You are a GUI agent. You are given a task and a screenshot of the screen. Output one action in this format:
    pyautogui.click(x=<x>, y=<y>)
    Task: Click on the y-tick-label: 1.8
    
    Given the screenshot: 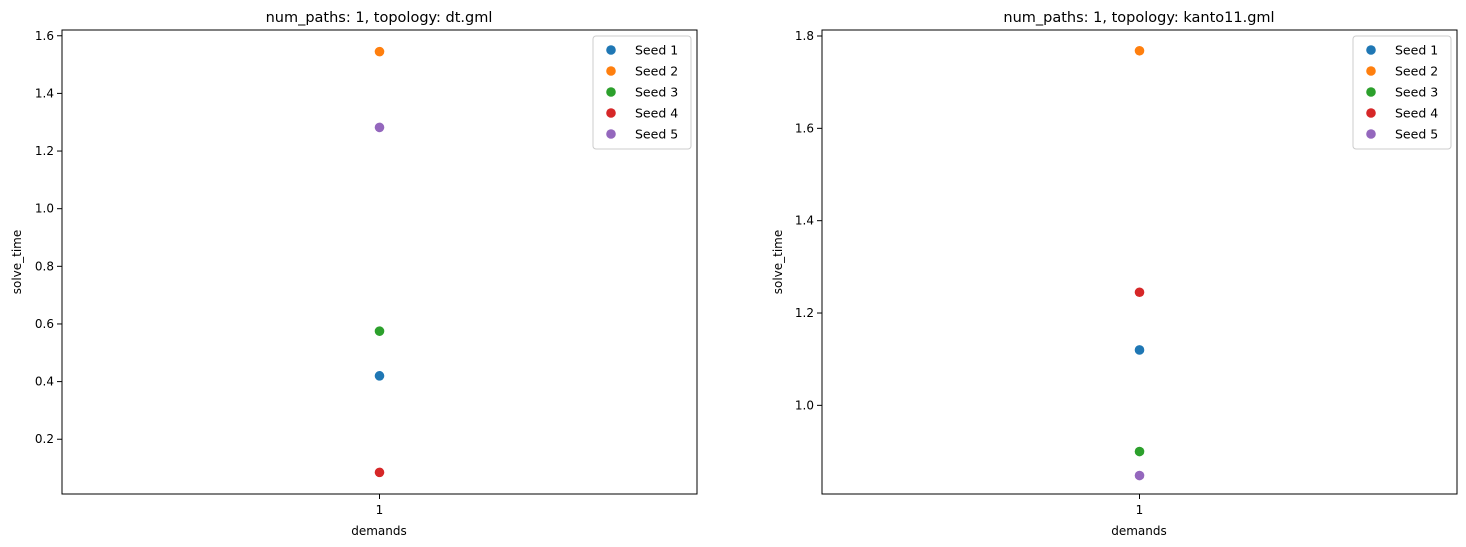 What is the action you would take?
    pyautogui.click(x=804, y=36)
    